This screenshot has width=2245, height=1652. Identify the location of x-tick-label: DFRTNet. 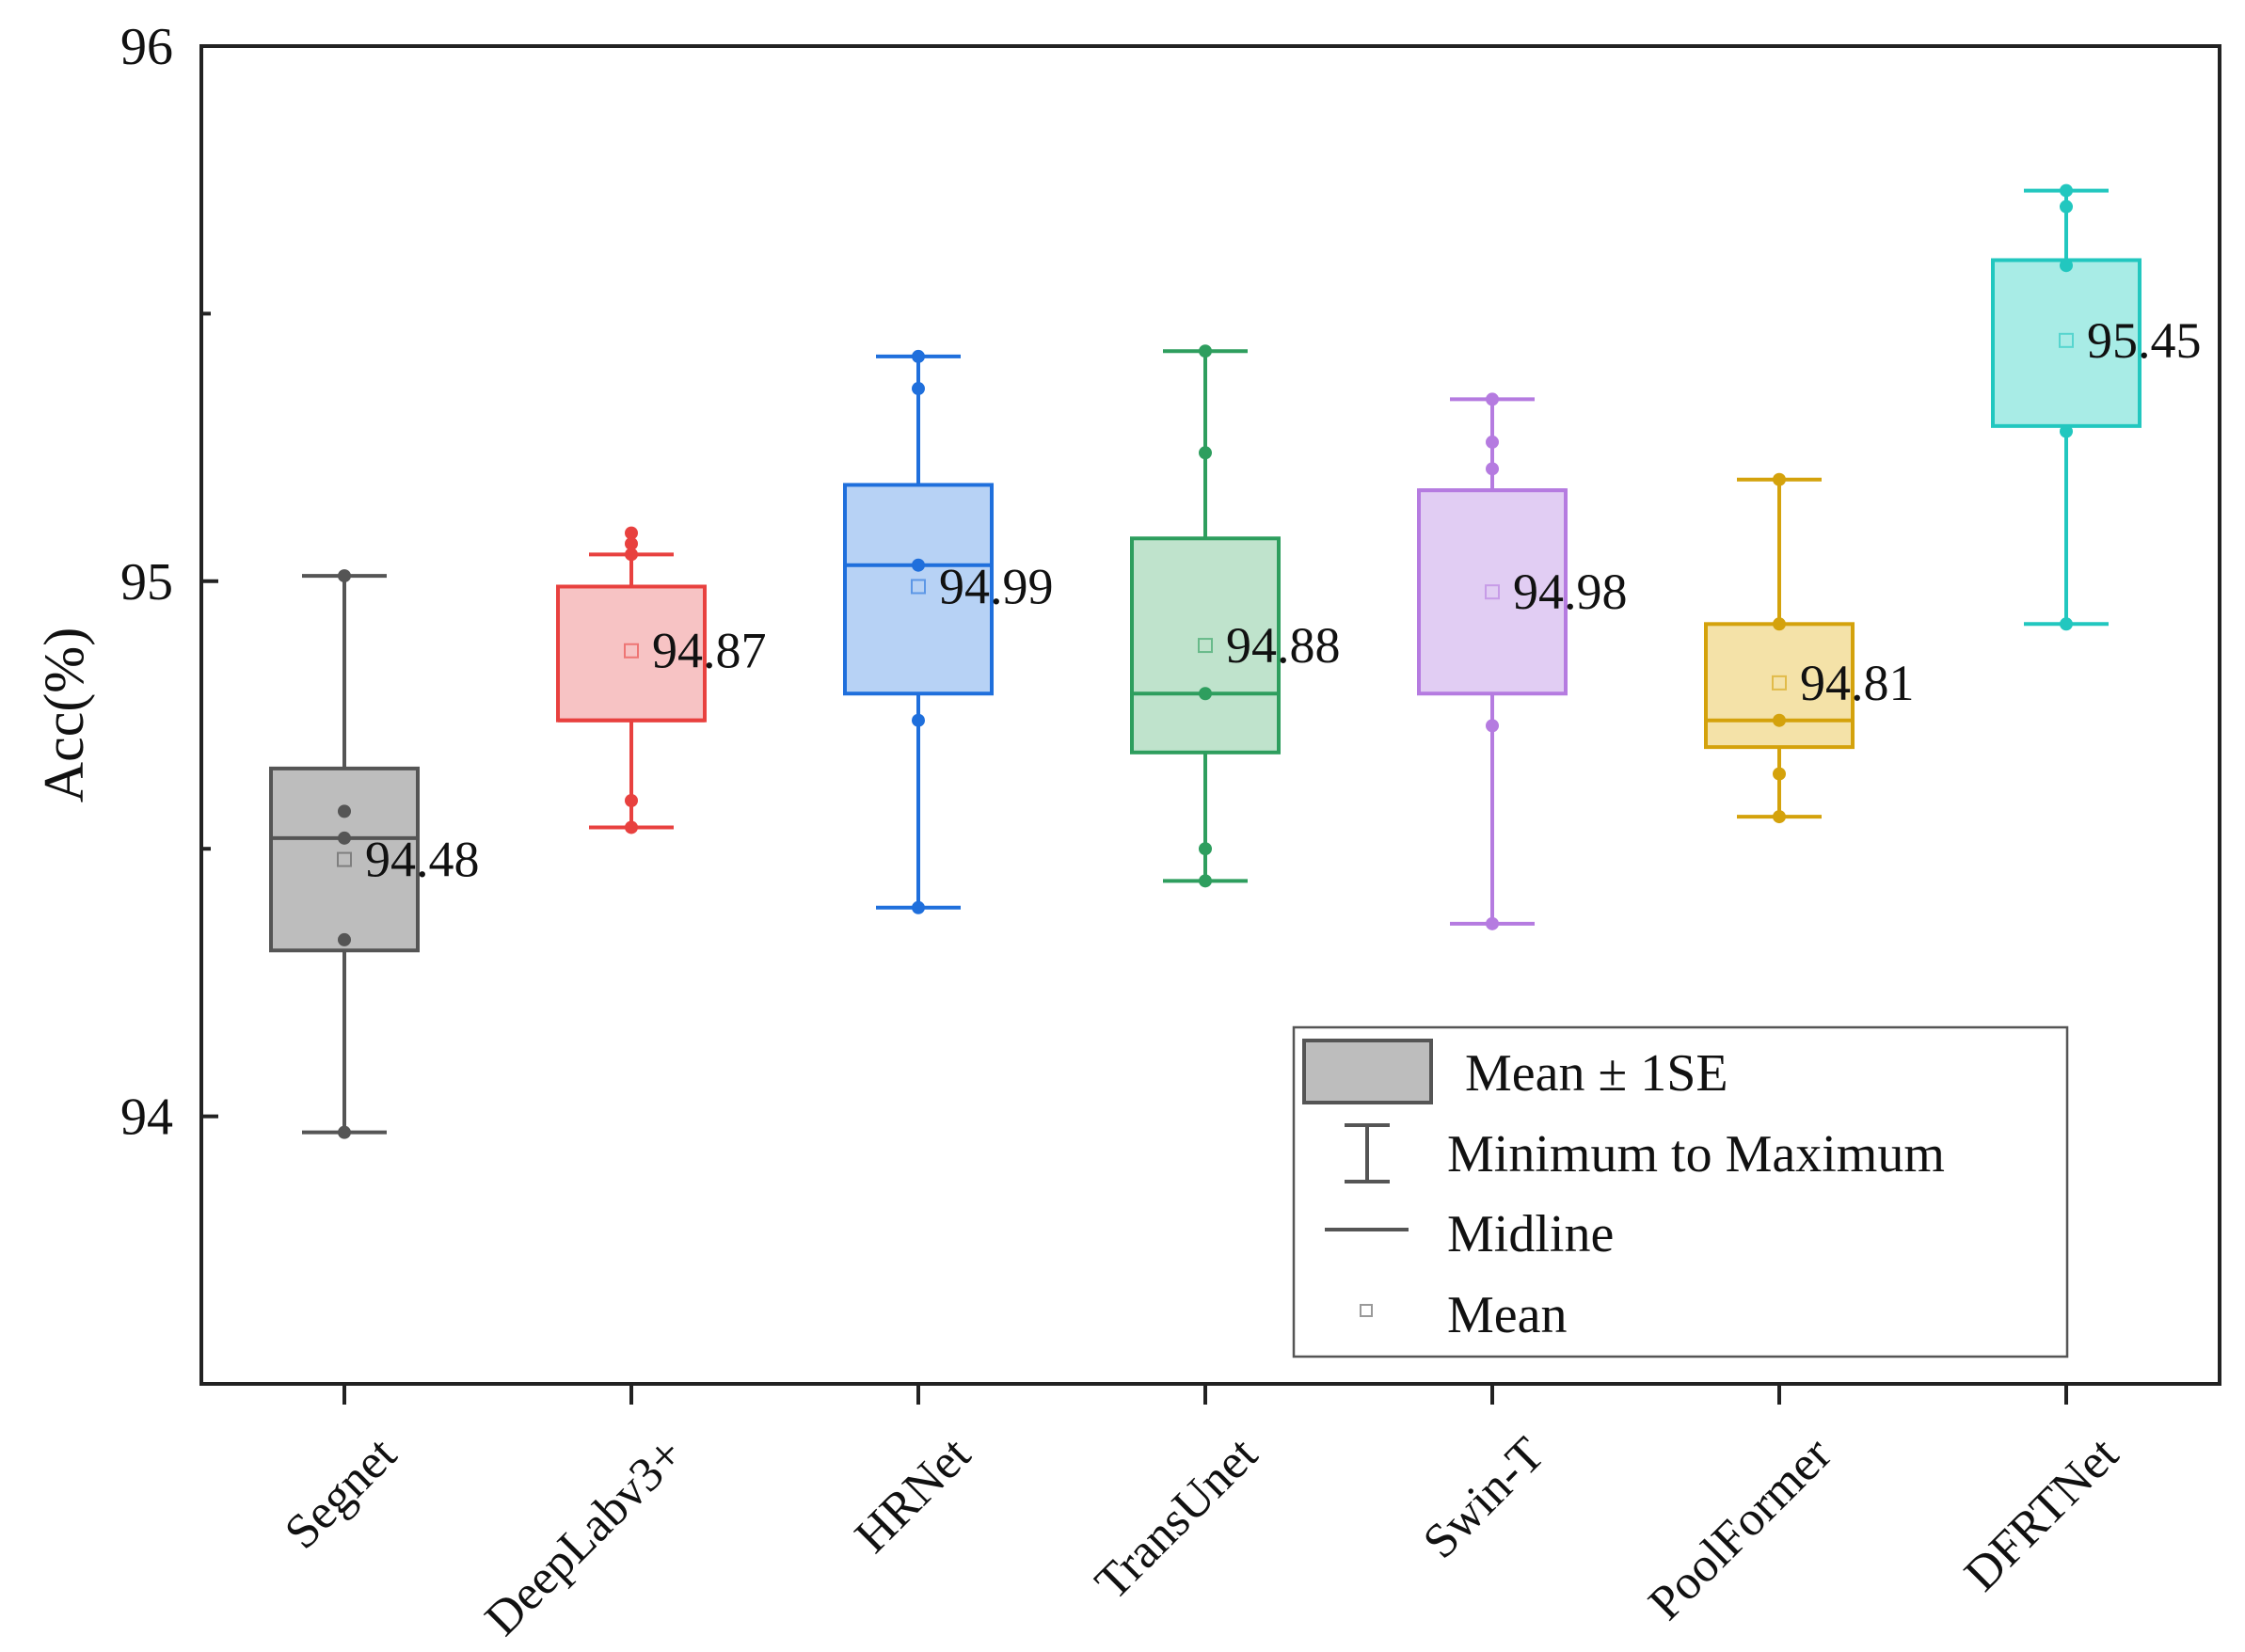
(2041, 1514).